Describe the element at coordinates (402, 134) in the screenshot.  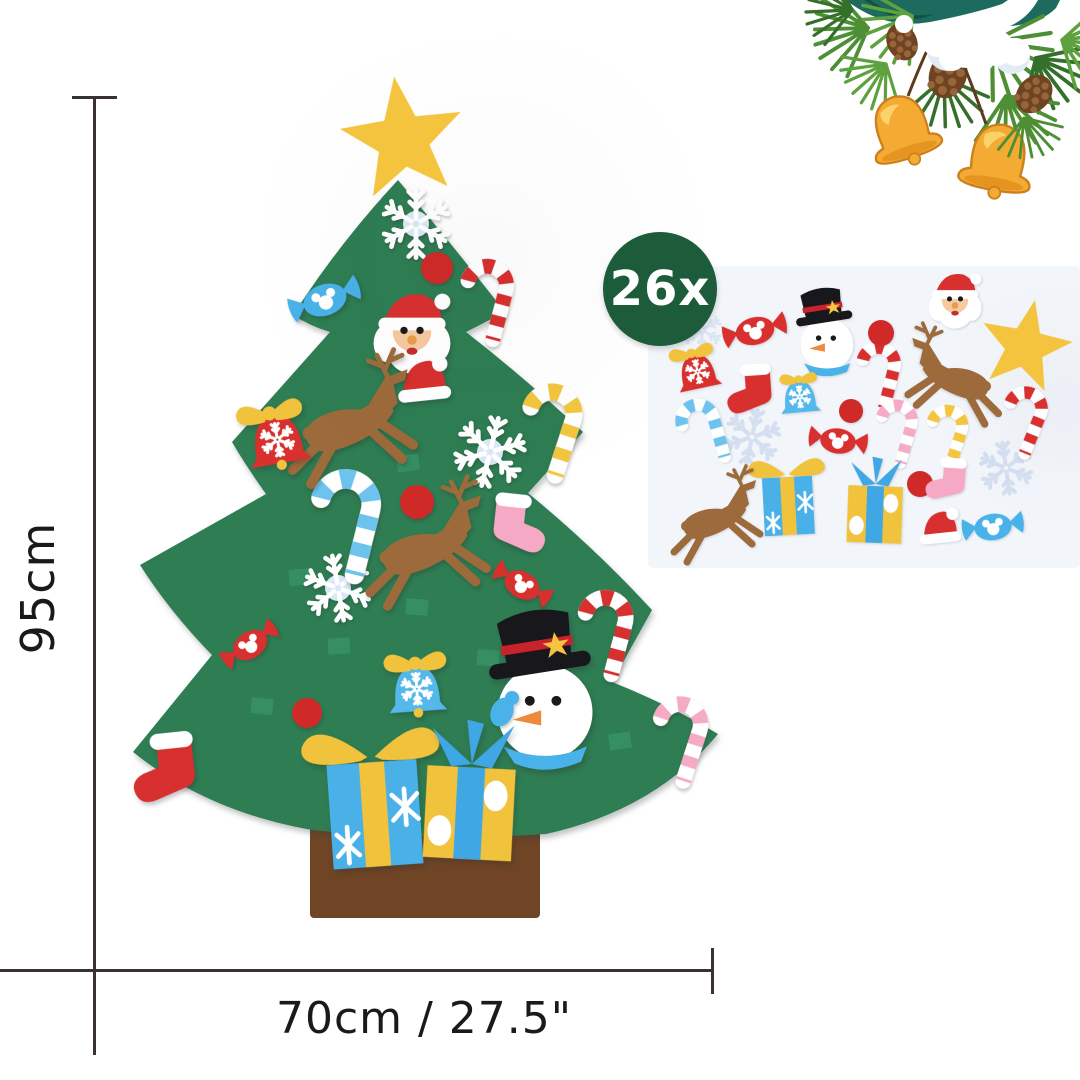
I see `star-topper` at that location.